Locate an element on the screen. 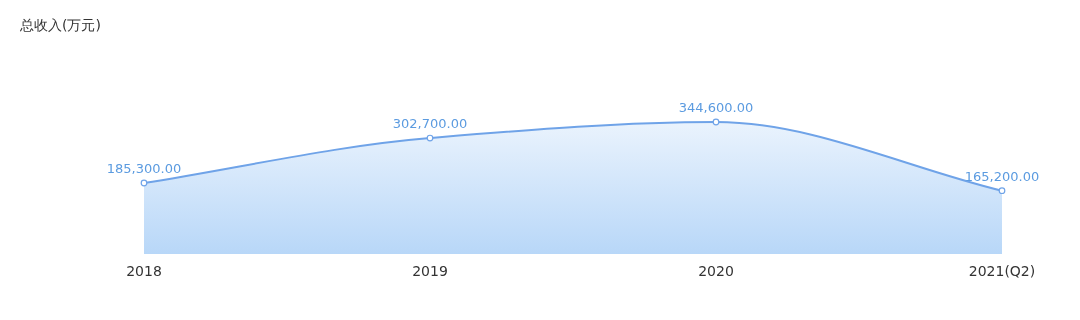 The width and height of the screenshot is (1080, 320). data-label: 302,700.00 is located at coordinates (430, 124).